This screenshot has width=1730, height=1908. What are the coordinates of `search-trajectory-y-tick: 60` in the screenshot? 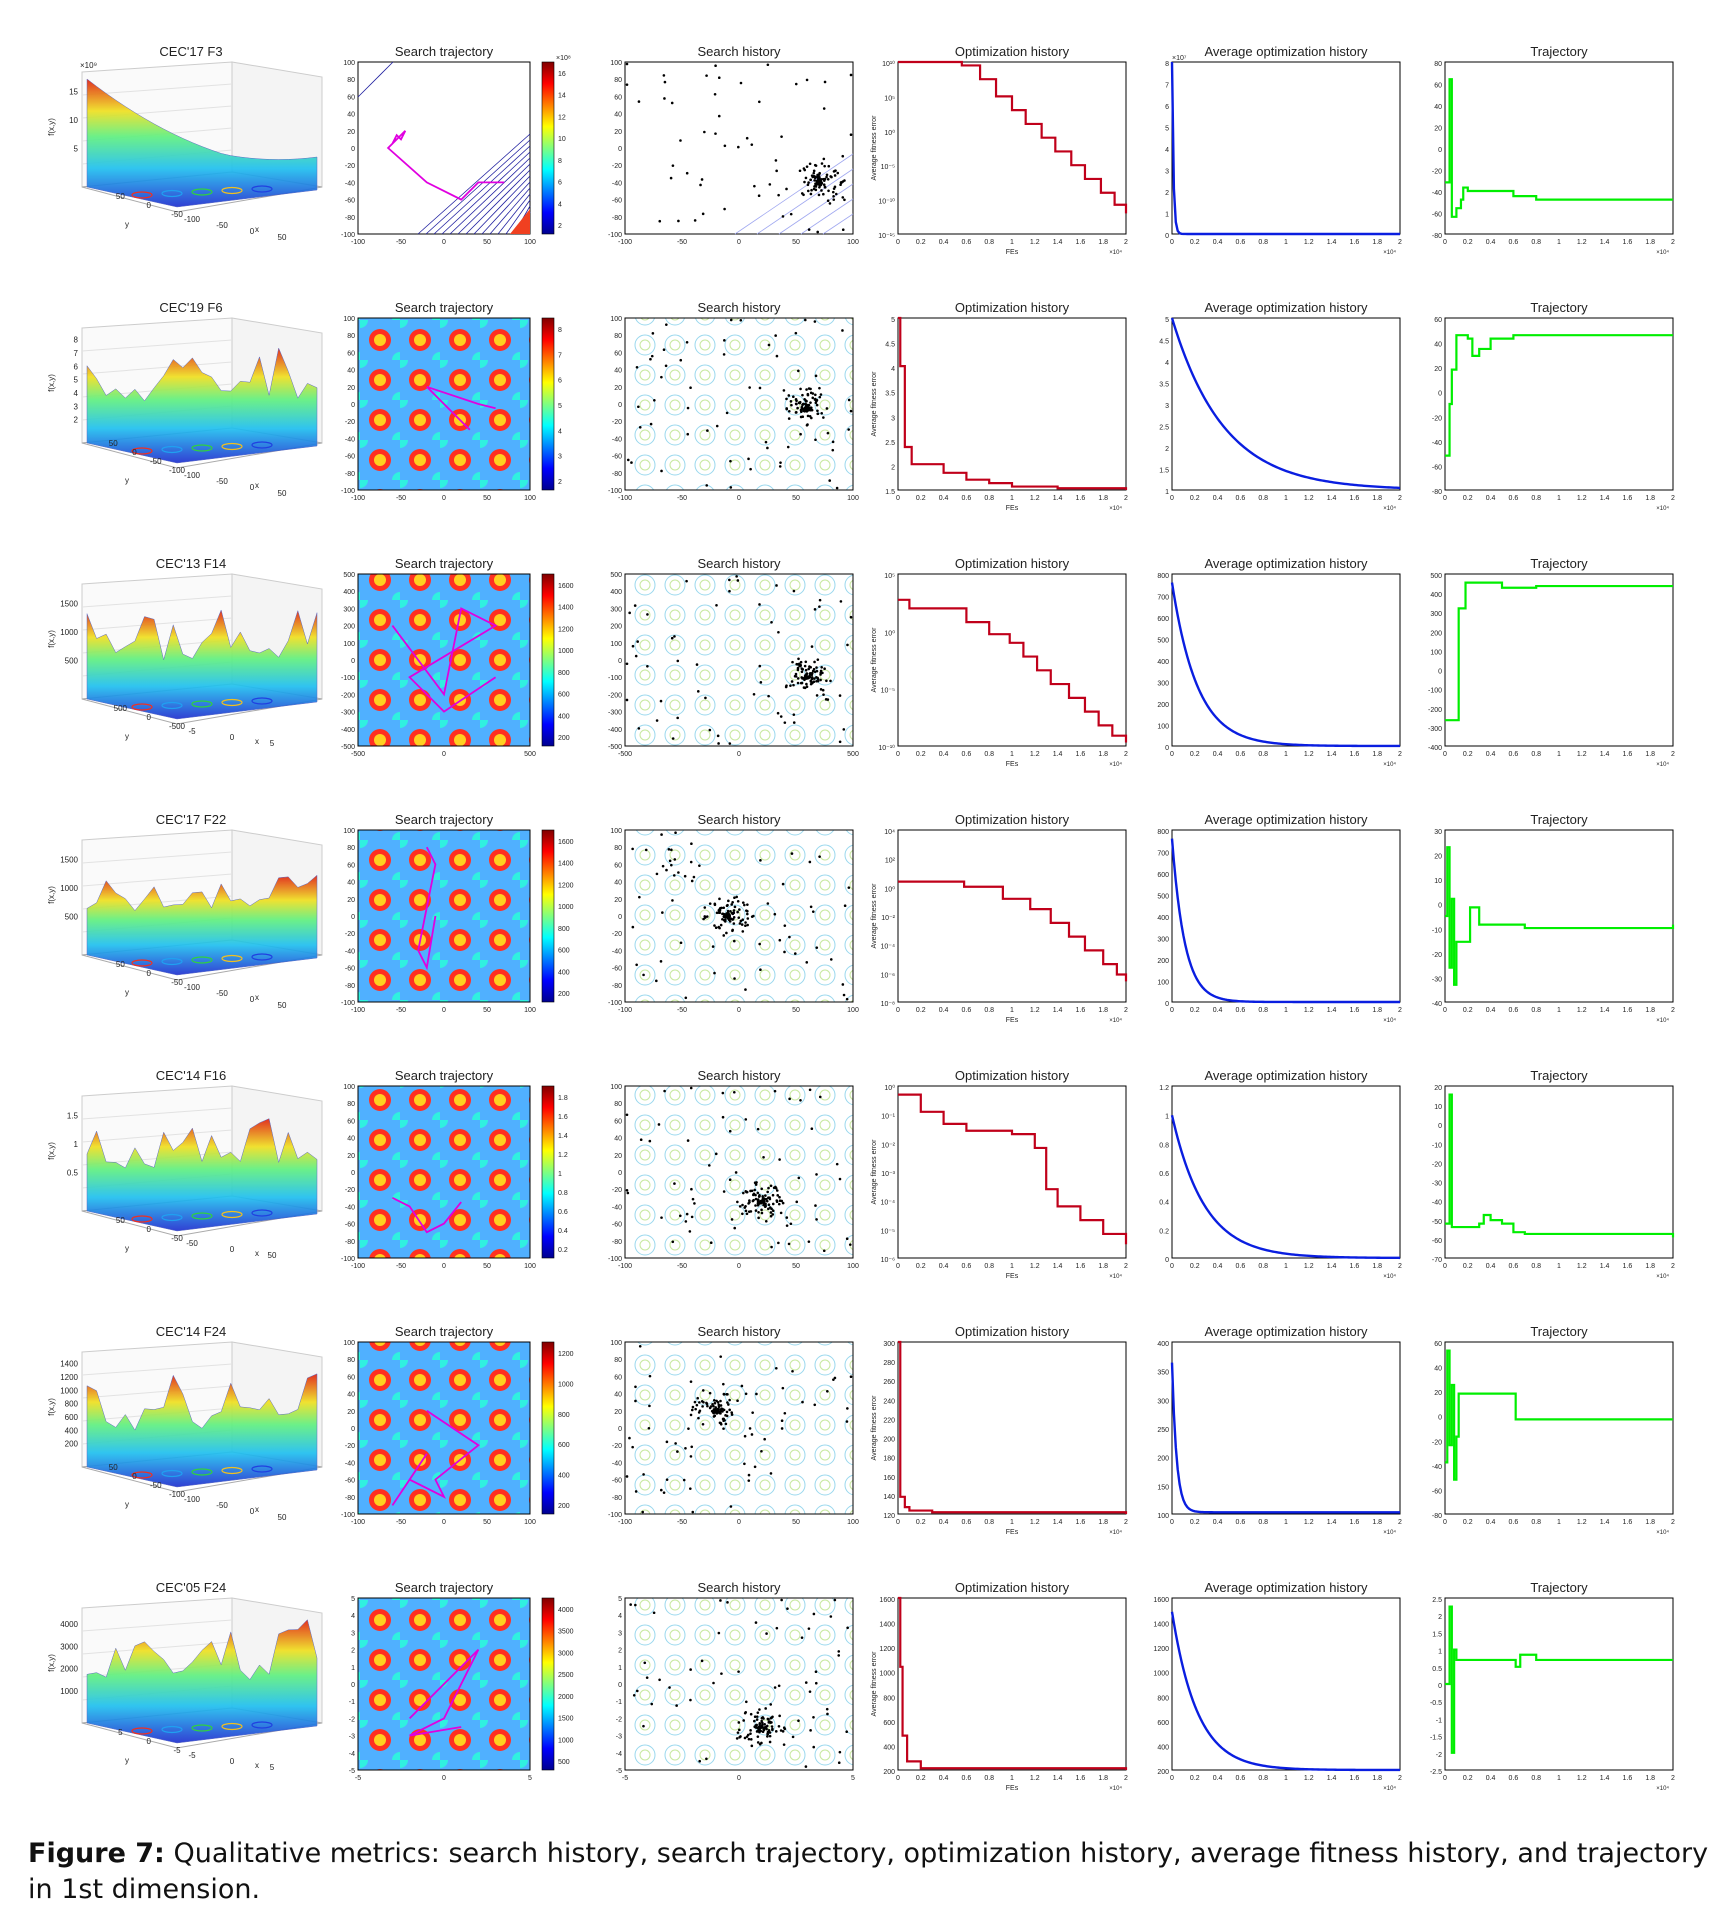 It's located at (351, 1121).